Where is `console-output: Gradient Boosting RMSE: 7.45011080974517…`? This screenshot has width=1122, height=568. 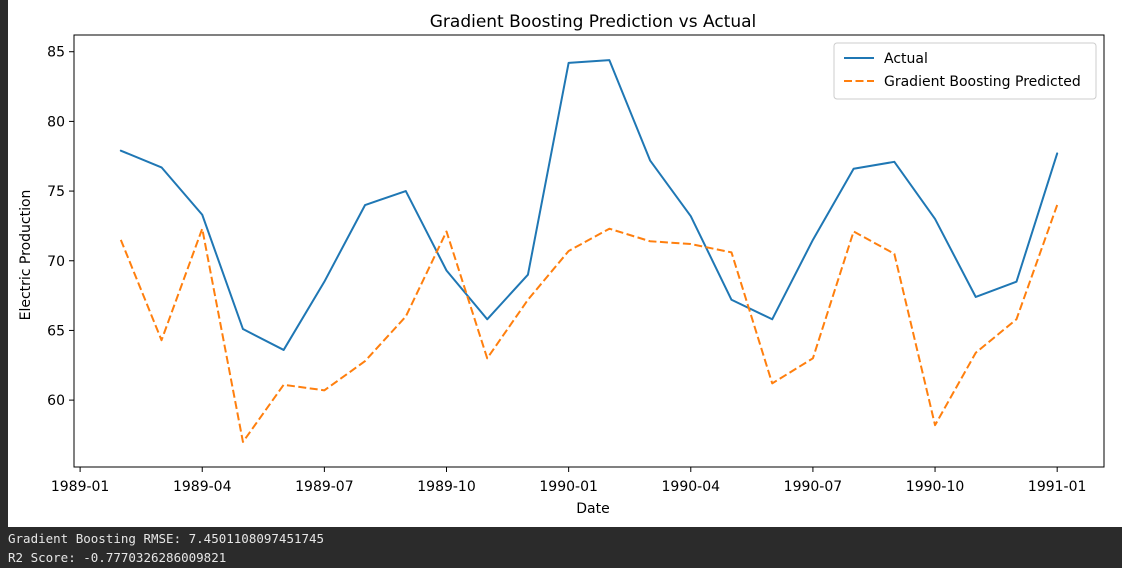 console-output: Gradient Boosting RMSE: 7.45011080974517… is located at coordinates (561, 547).